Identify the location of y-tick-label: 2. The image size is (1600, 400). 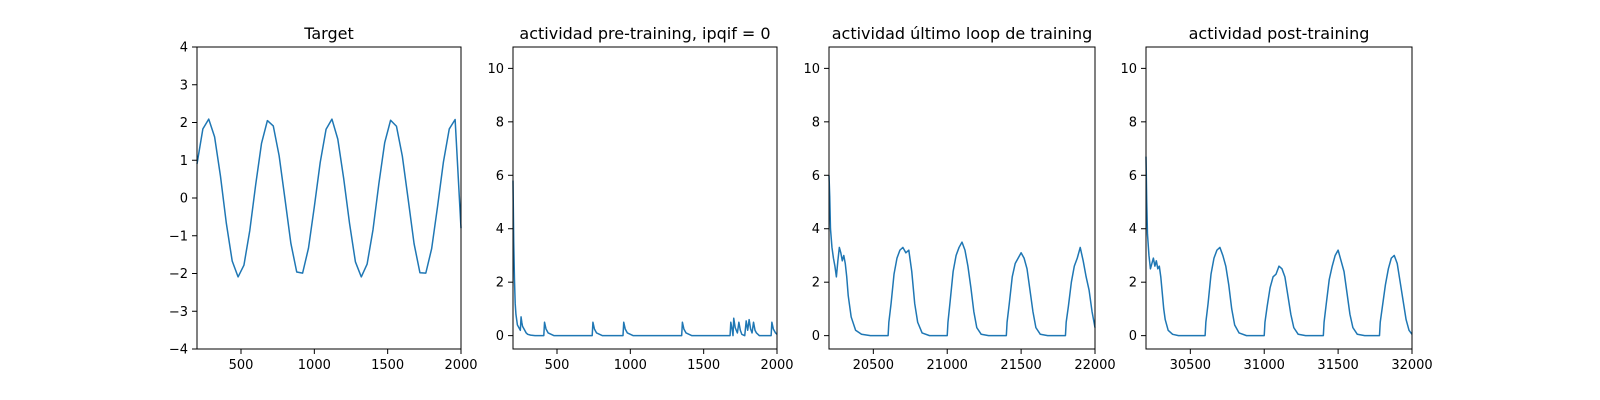
(500, 283).